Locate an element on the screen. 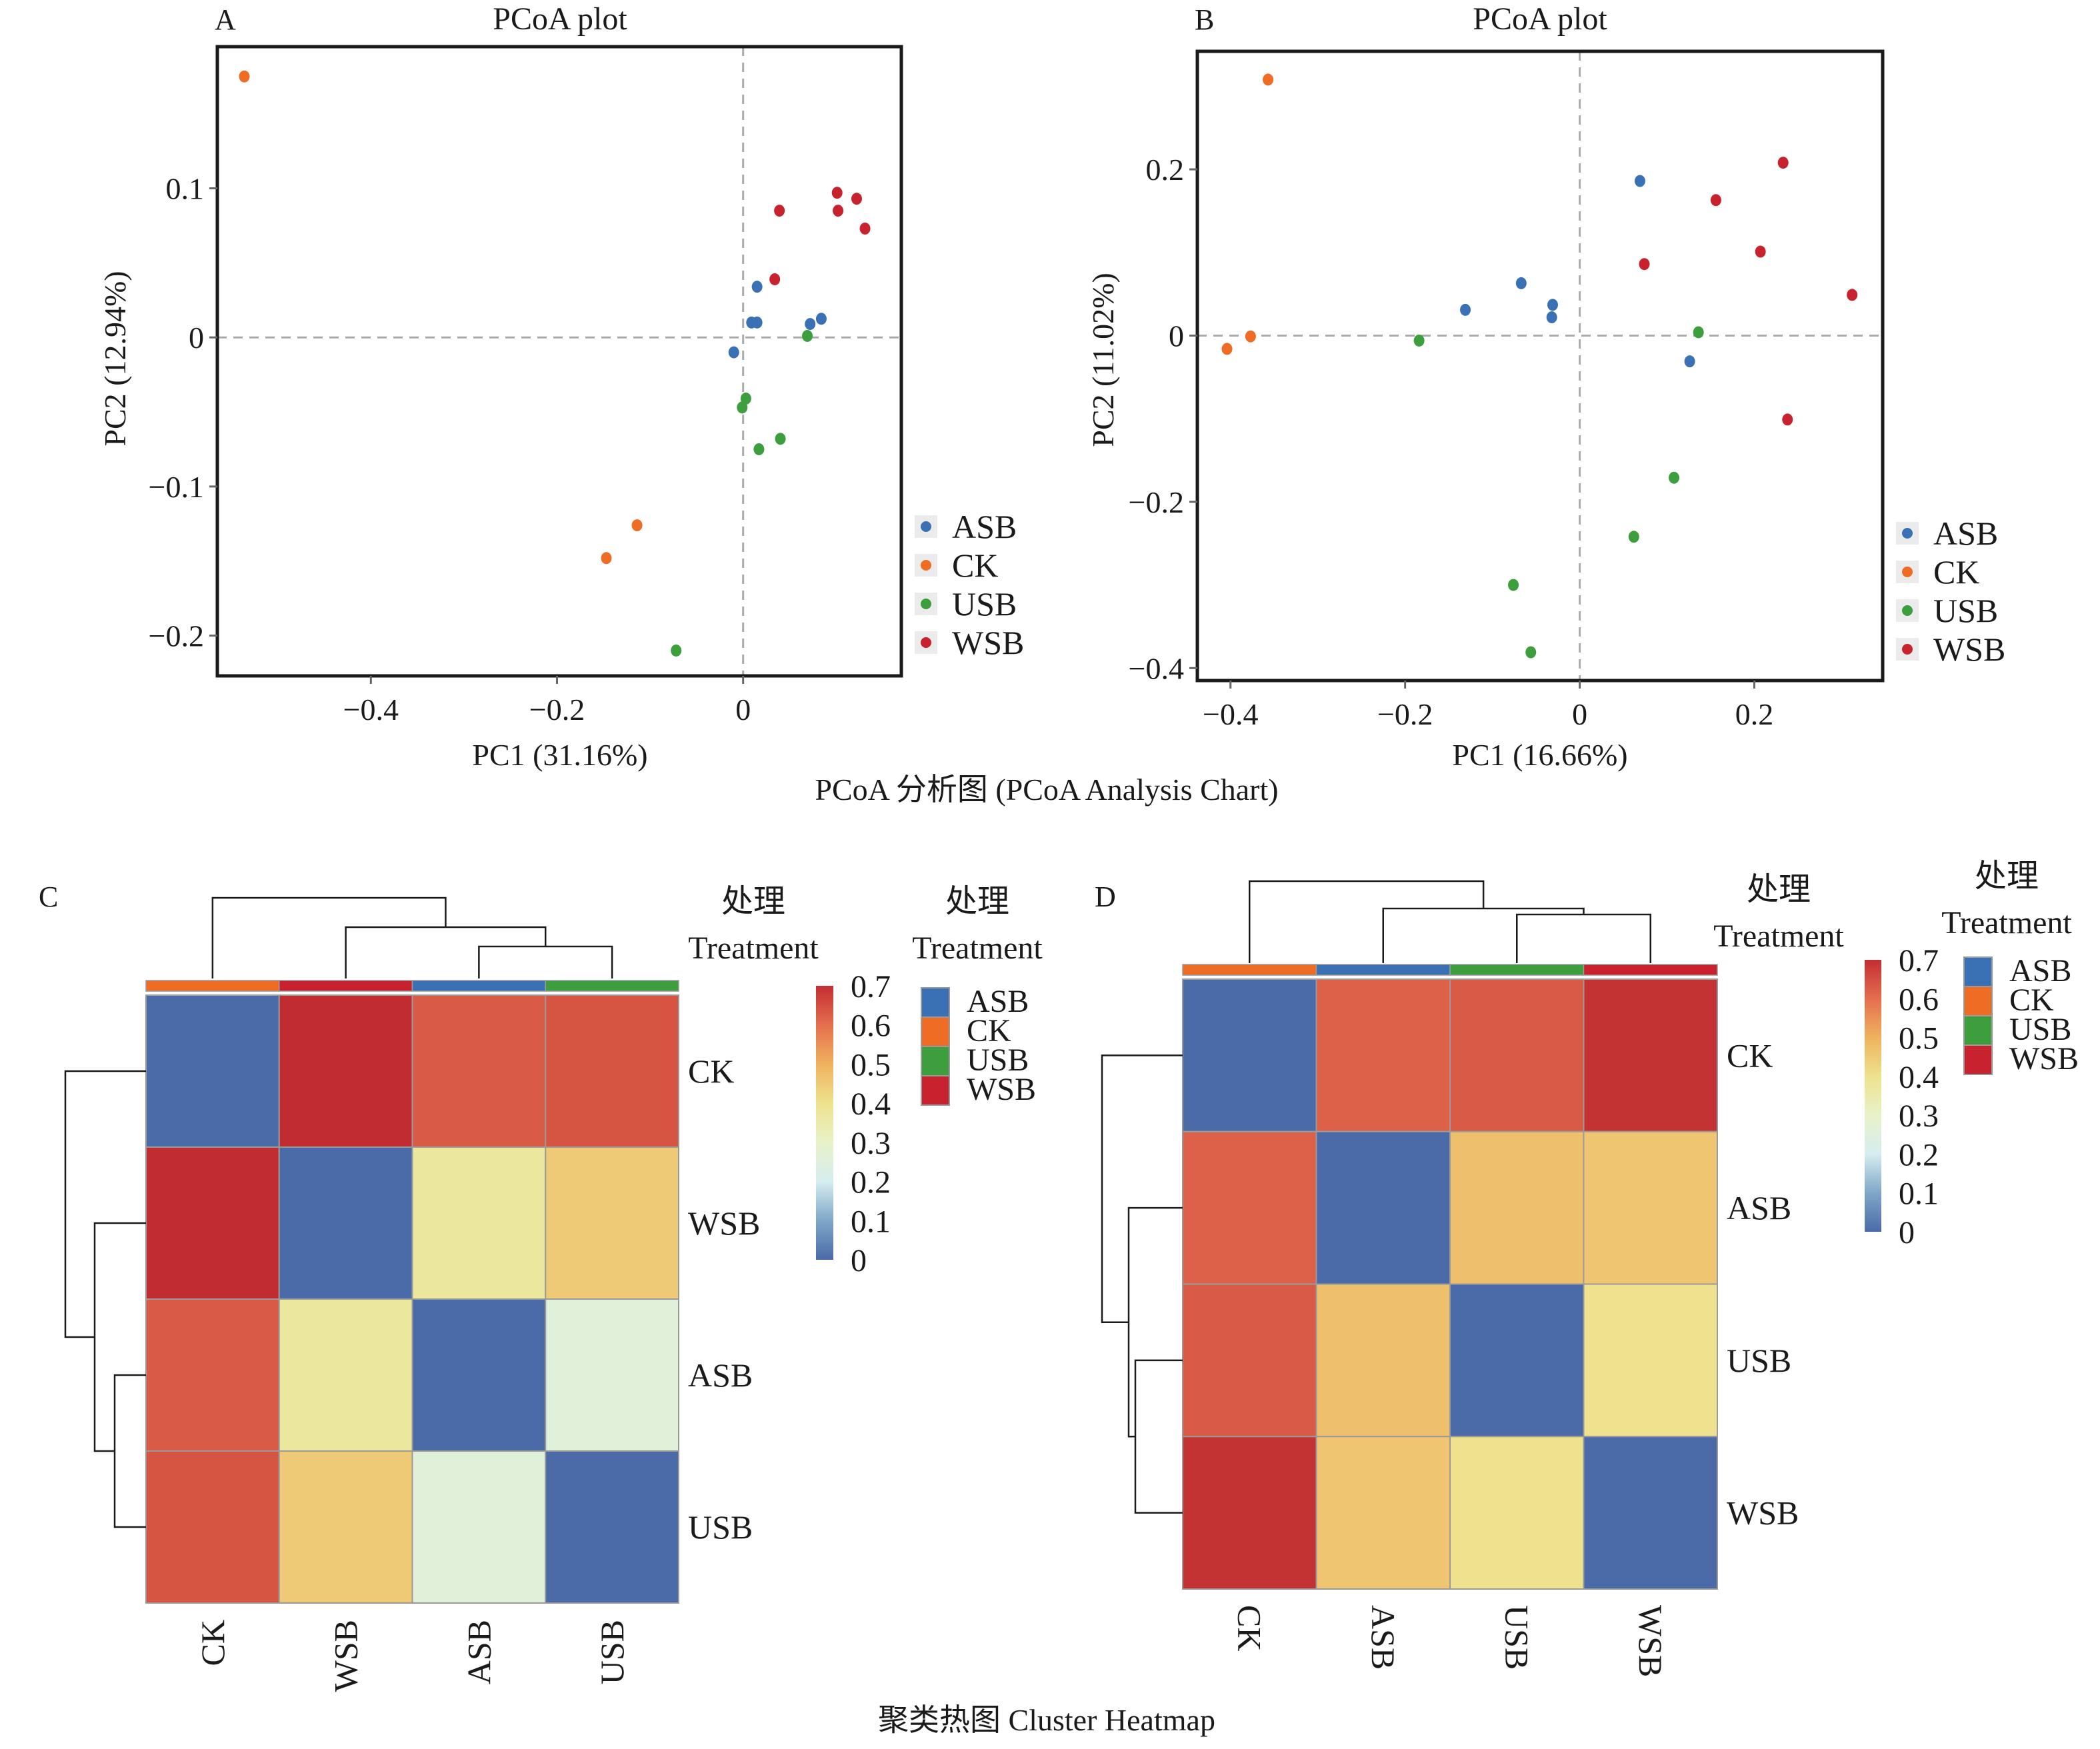  col-label-usb: USB is located at coordinates (1516, 1637).